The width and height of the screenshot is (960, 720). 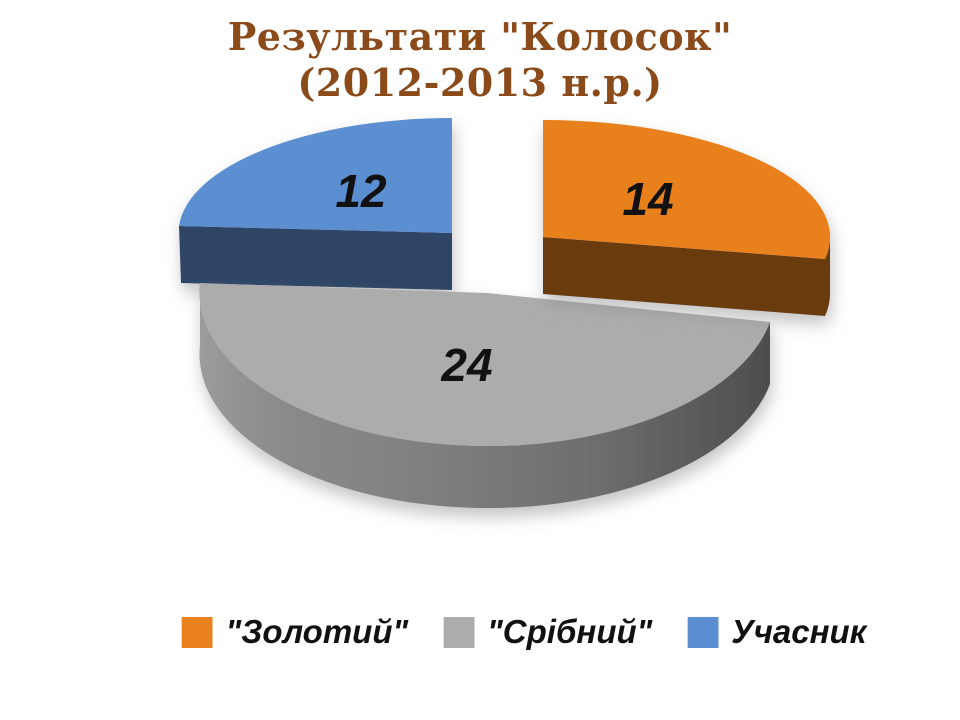 What do you see at coordinates (570, 631) in the screenshot?
I see `legend-label-silver: "Срібний"` at bounding box center [570, 631].